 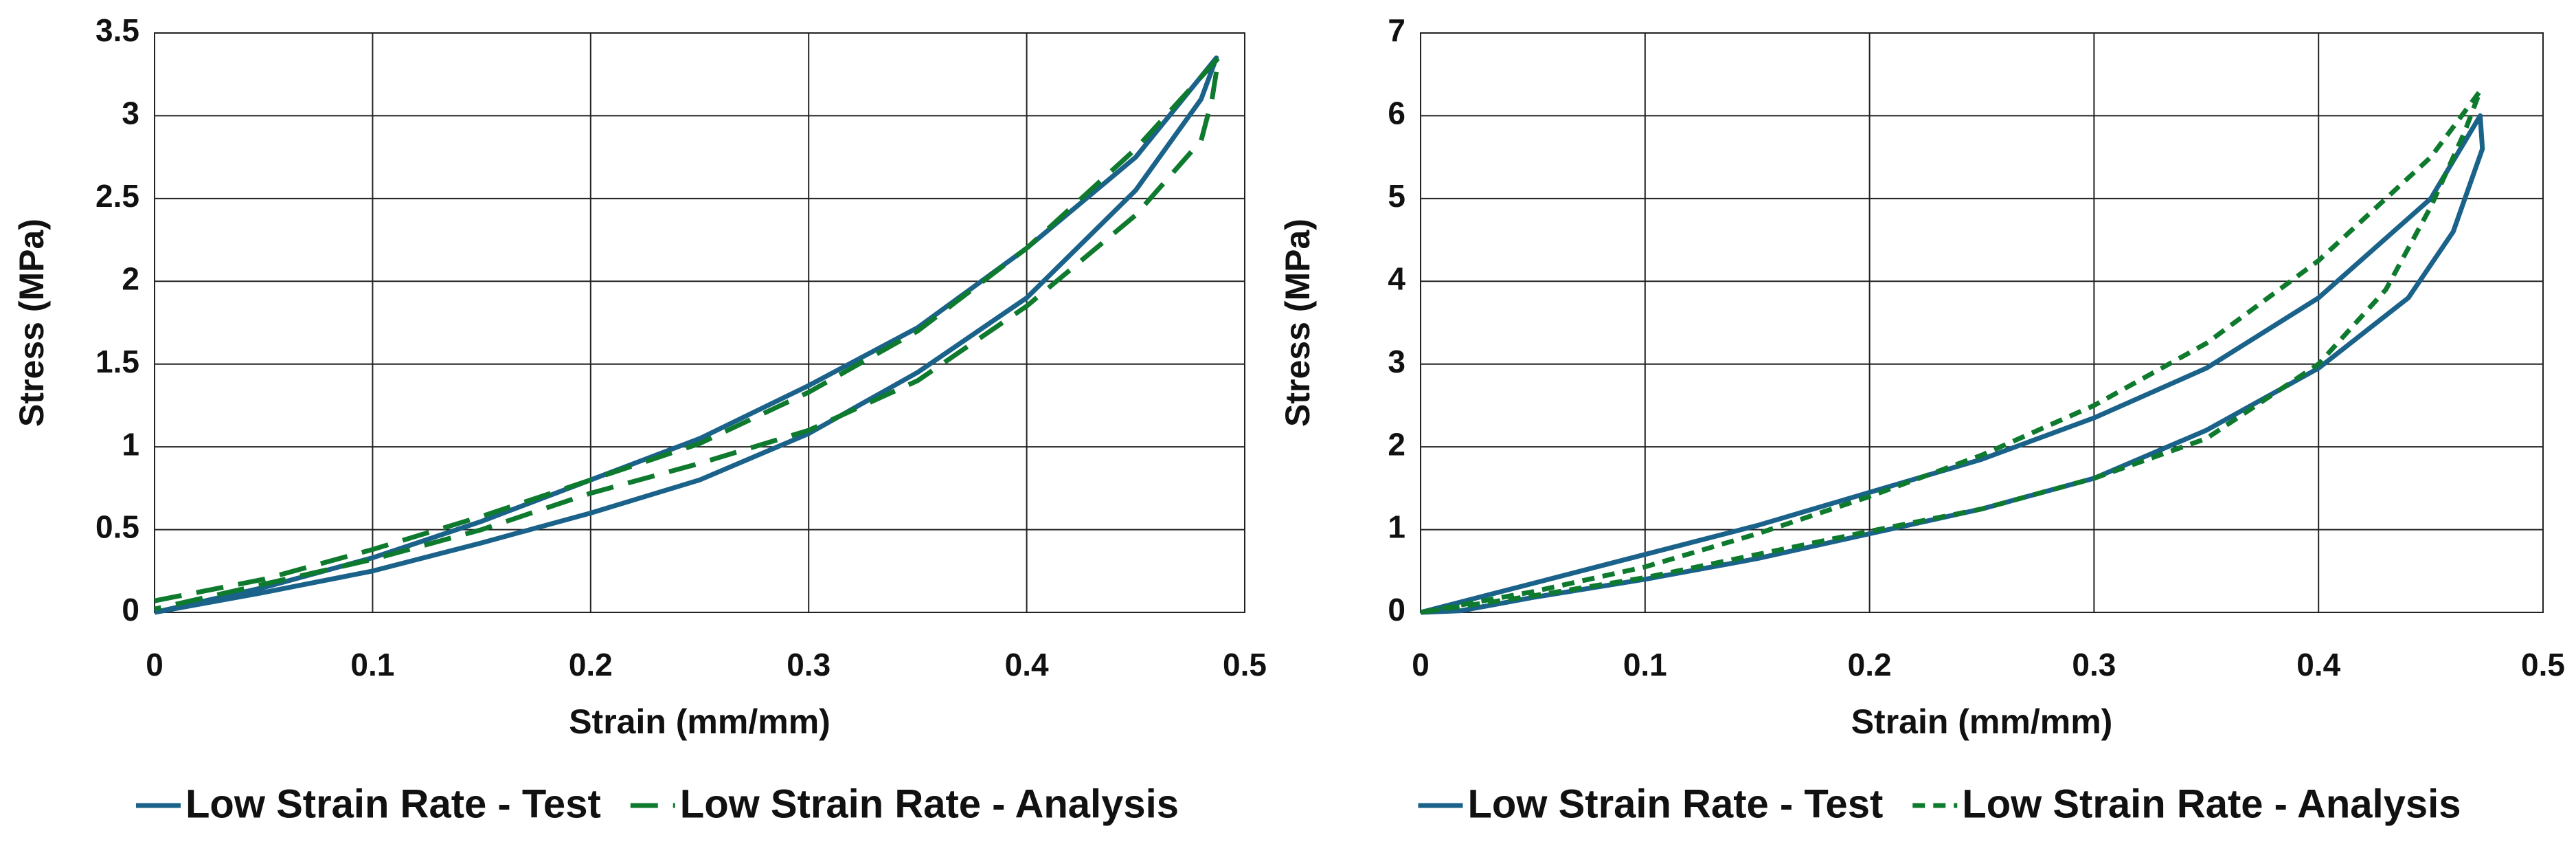 What do you see at coordinates (1396, 278) in the screenshot?
I see `y-tick-label: 4` at bounding box center [1396, 278].